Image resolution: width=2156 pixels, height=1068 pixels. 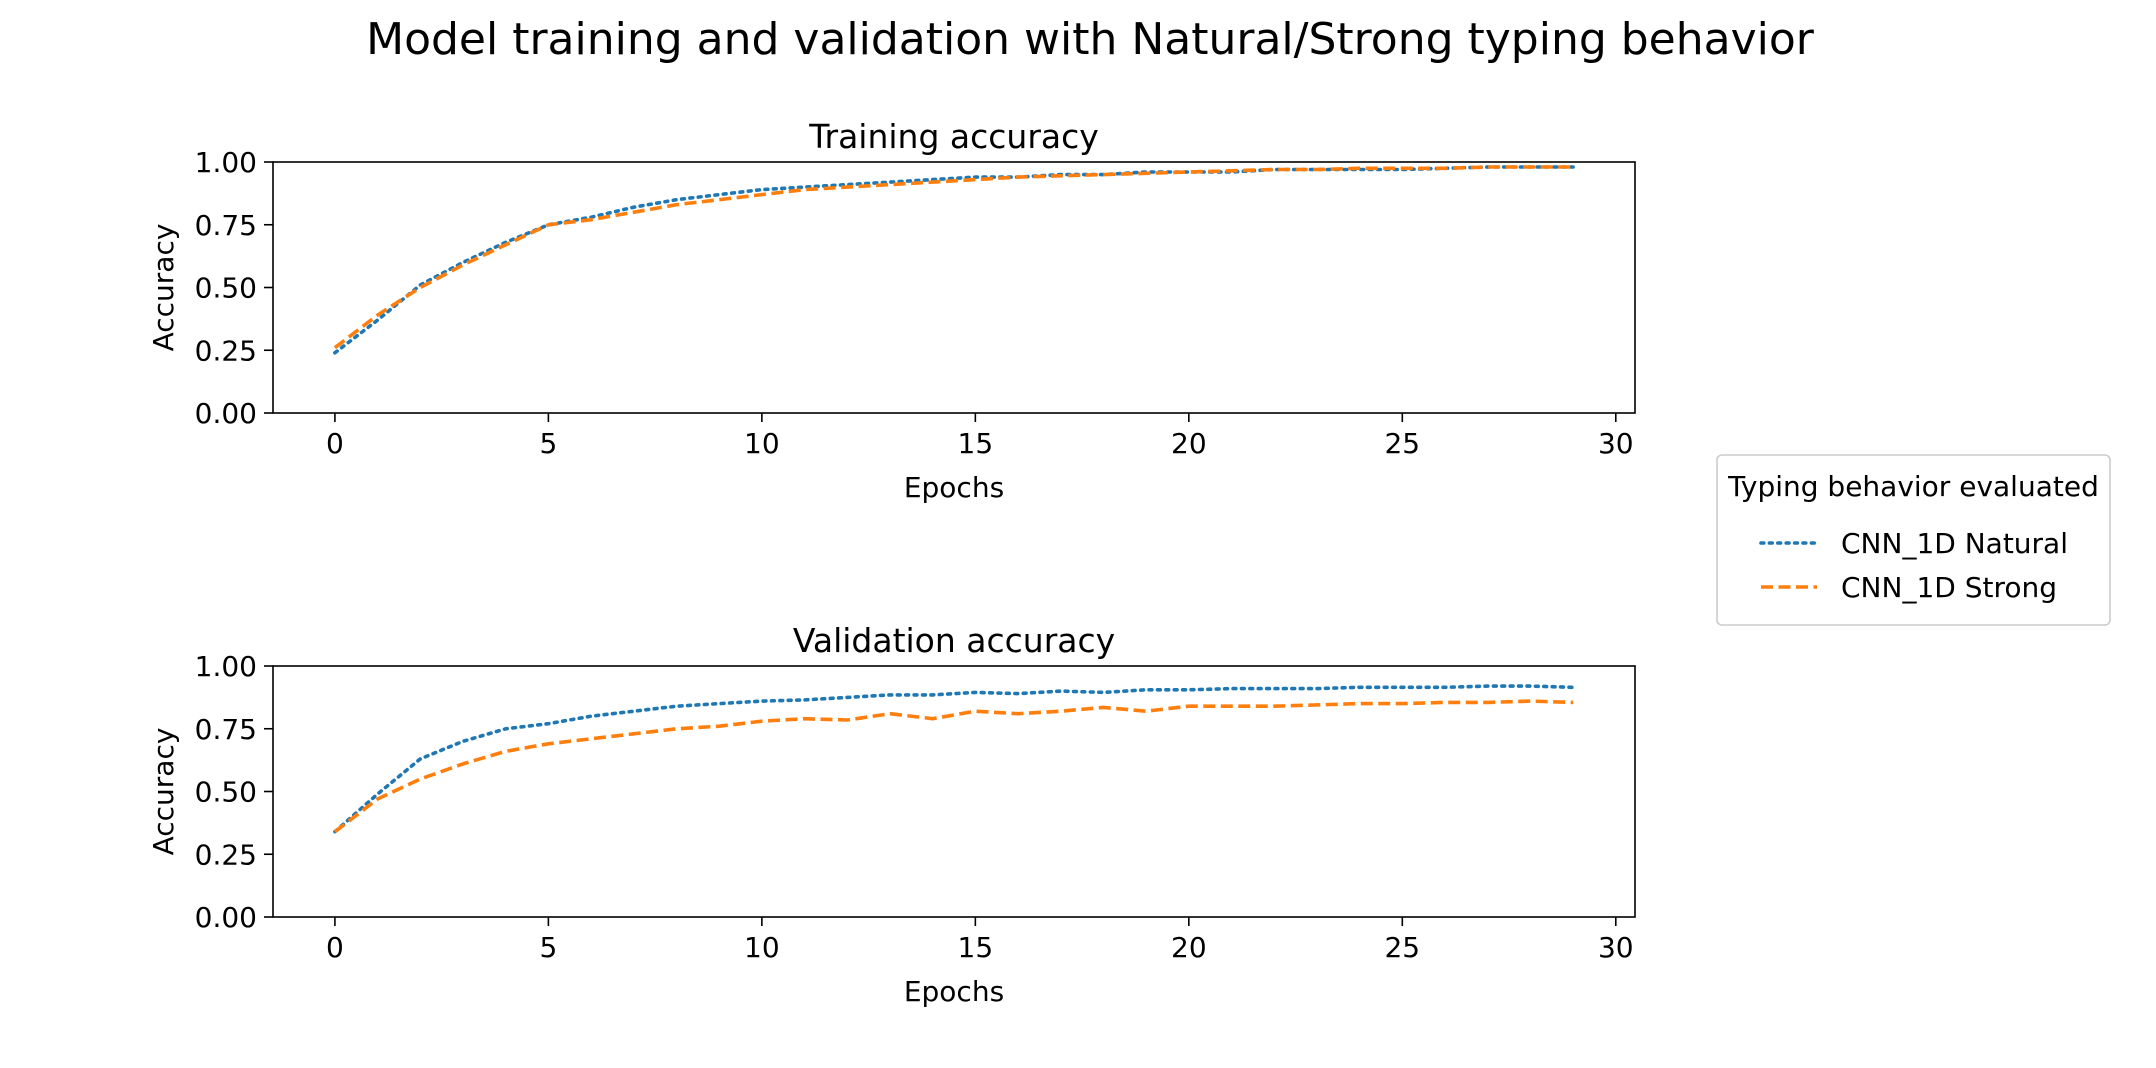 What do you see at coordinates (953, 136) in the screenshot?
I see `subplot-title: Training accuracy` at bounding box center [953, 136].